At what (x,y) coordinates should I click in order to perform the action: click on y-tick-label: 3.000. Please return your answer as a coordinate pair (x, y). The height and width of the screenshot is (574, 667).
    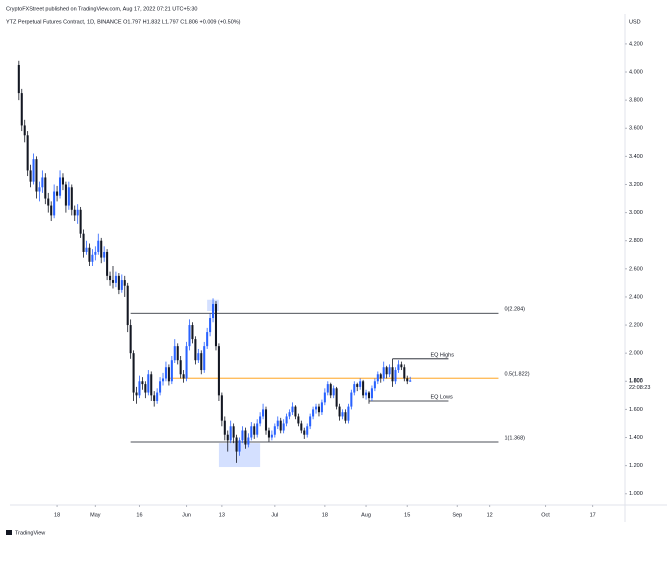
    Looking at the image, I should click on (636, 213).